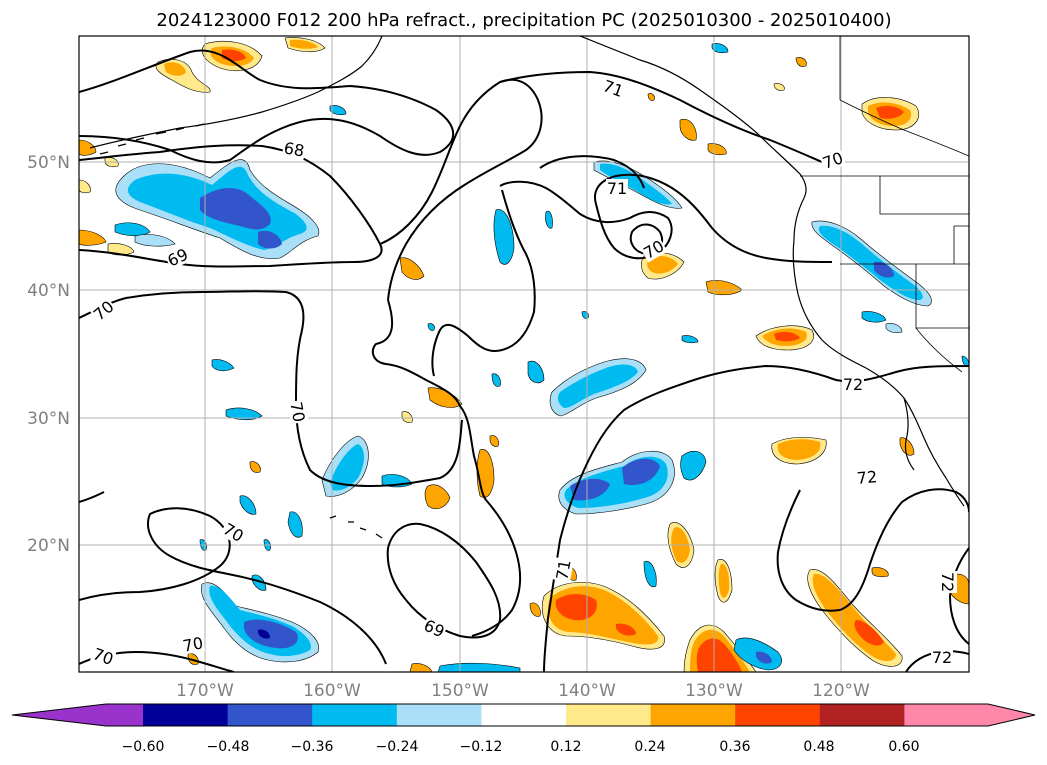 Image resolution: width=1047 pixels, height=765 pixels. I want to click on longitude-labels: 170°W 160°W 150°W 140°W 130°W 120°W, so click(523, 691).